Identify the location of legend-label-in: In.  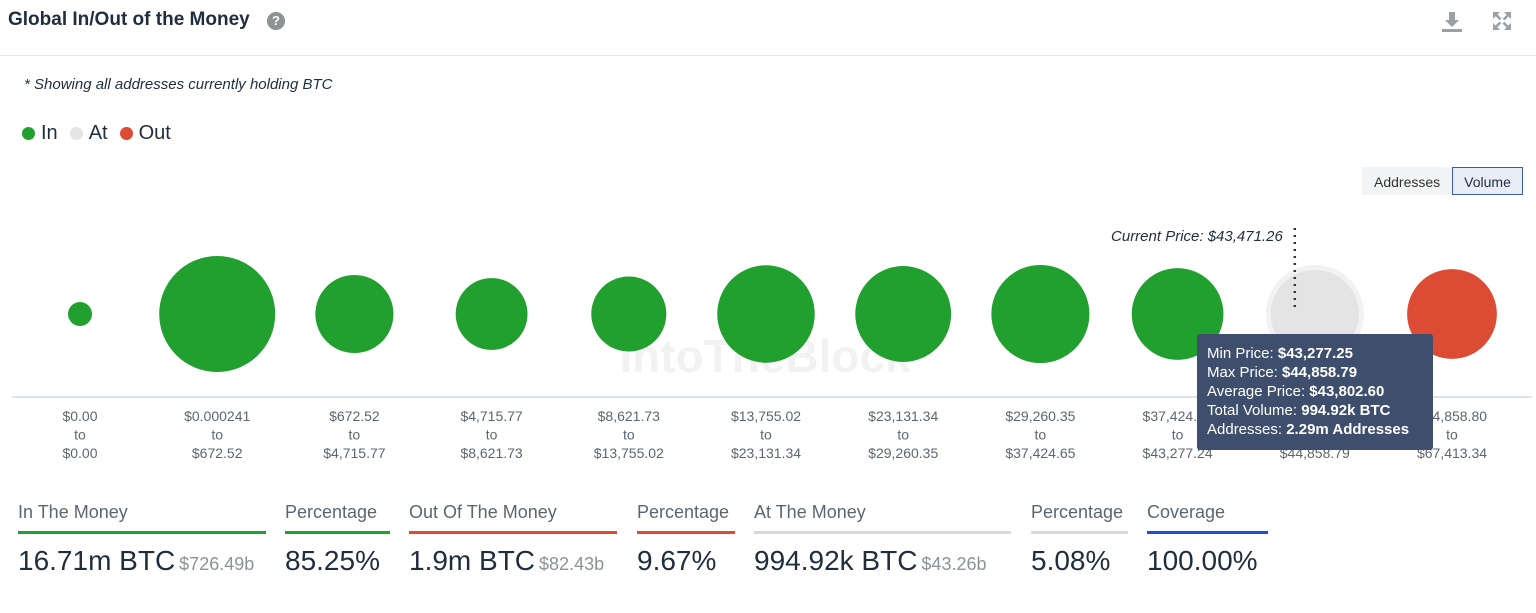
(49, 133).